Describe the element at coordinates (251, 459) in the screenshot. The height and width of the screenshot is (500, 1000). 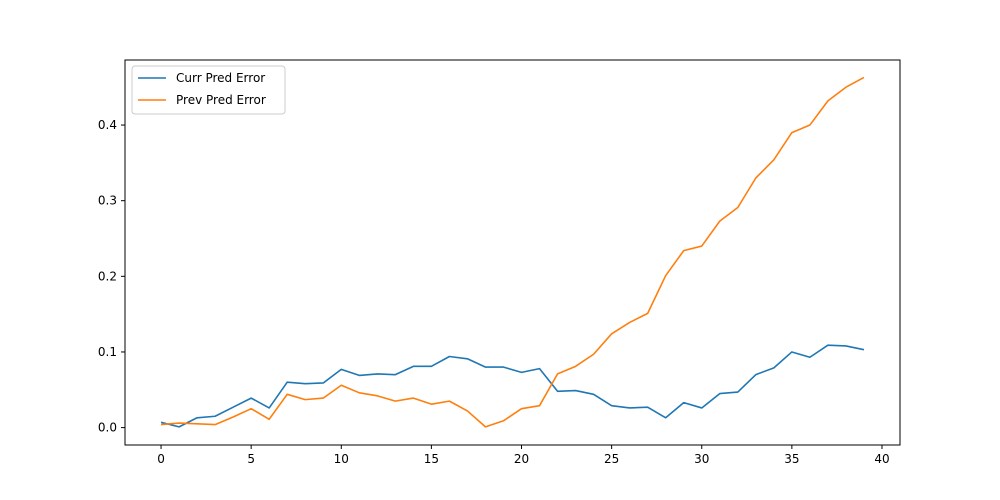
I see `x-tick-label: 5` at that location.